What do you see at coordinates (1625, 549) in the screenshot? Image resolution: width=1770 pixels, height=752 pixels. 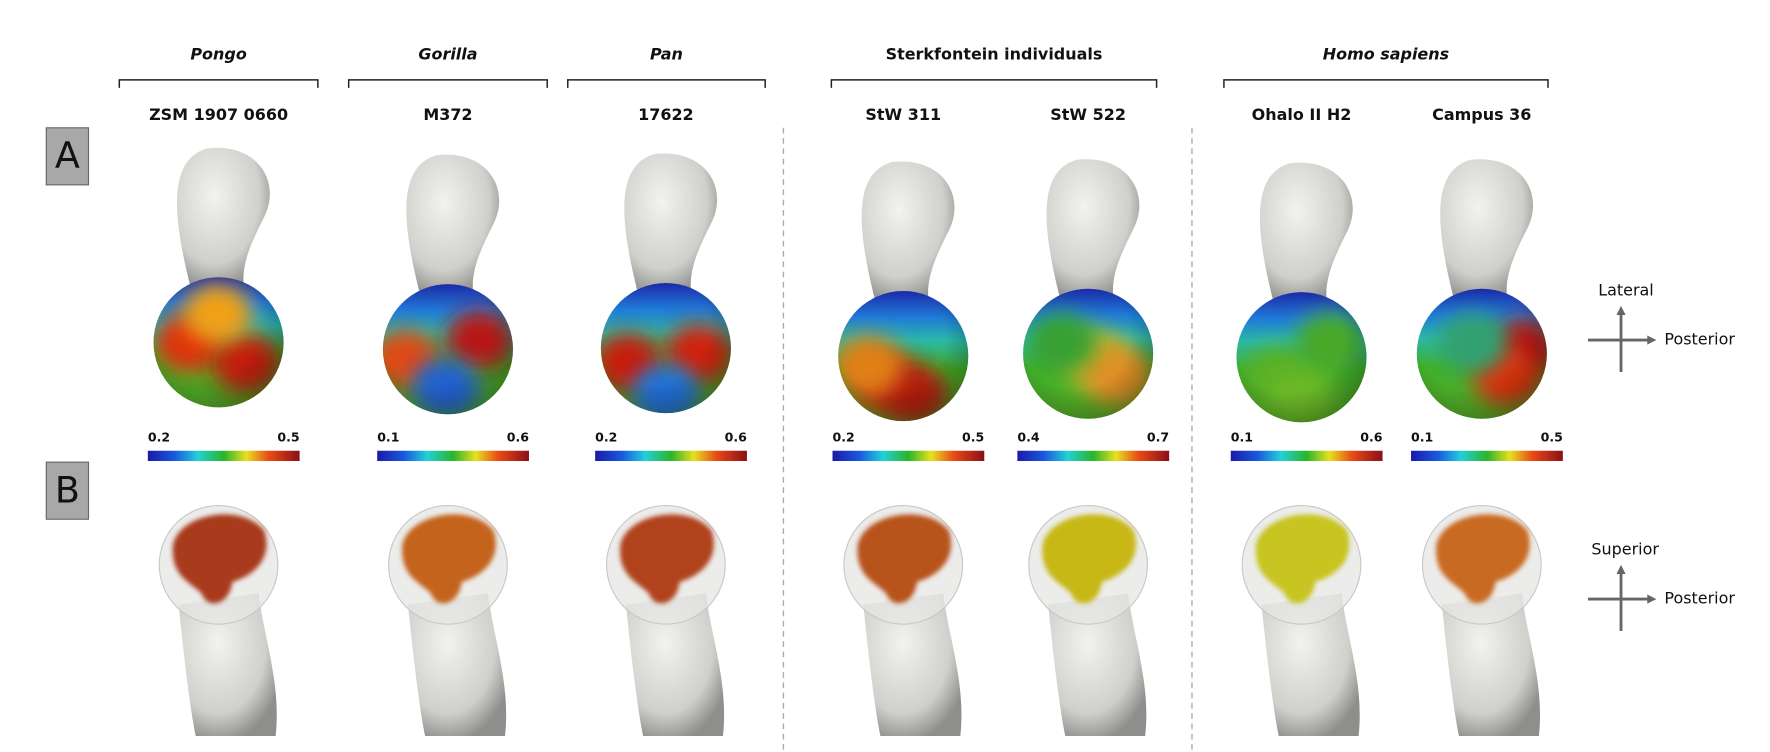 I see `orientation-vertical: Superior` at bounding box center [1625, 549].